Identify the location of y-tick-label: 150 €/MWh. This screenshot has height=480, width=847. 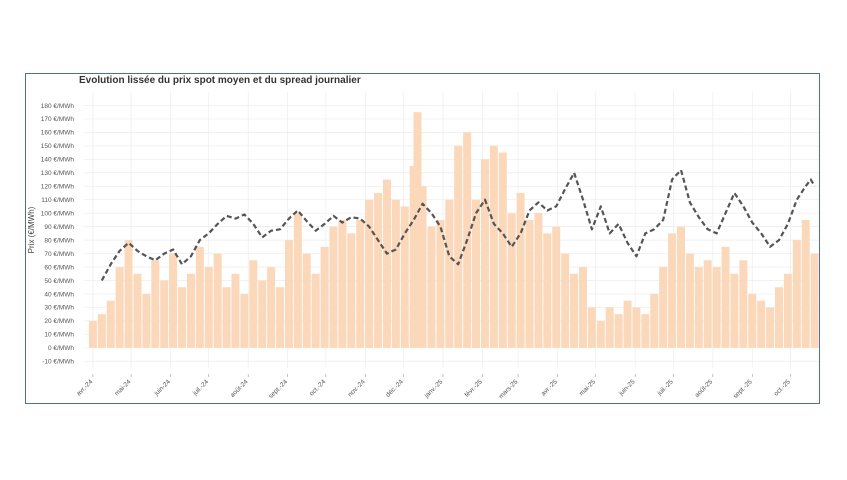
(58, 146).